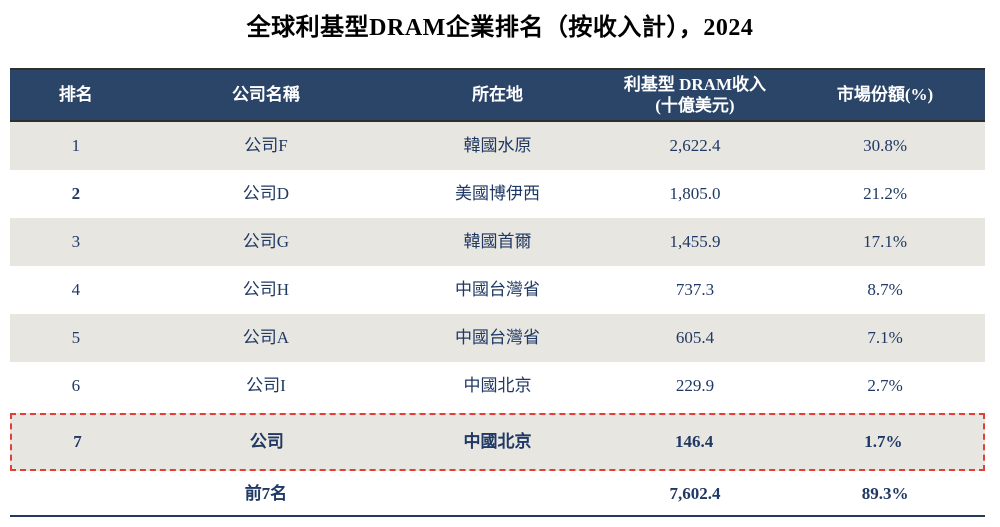 This screenshot has height=527, width=1000. I want to click on column-header-revenue: 利基型 DRAM收入 (十億美元), so click(695, 95).